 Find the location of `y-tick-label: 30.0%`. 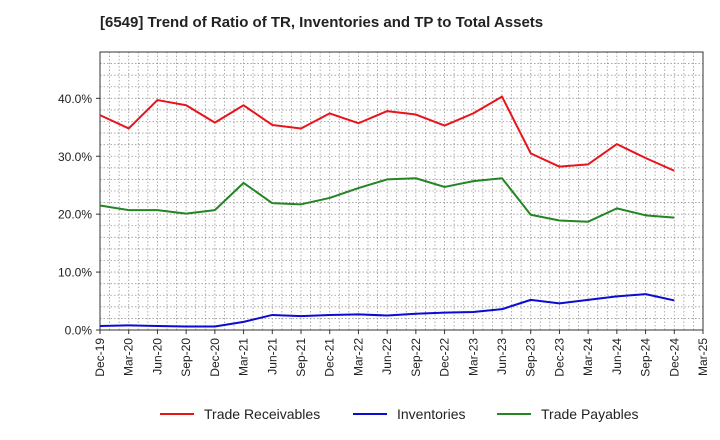

y-tick-label: 30.0% is located at coordinates (75, 157).